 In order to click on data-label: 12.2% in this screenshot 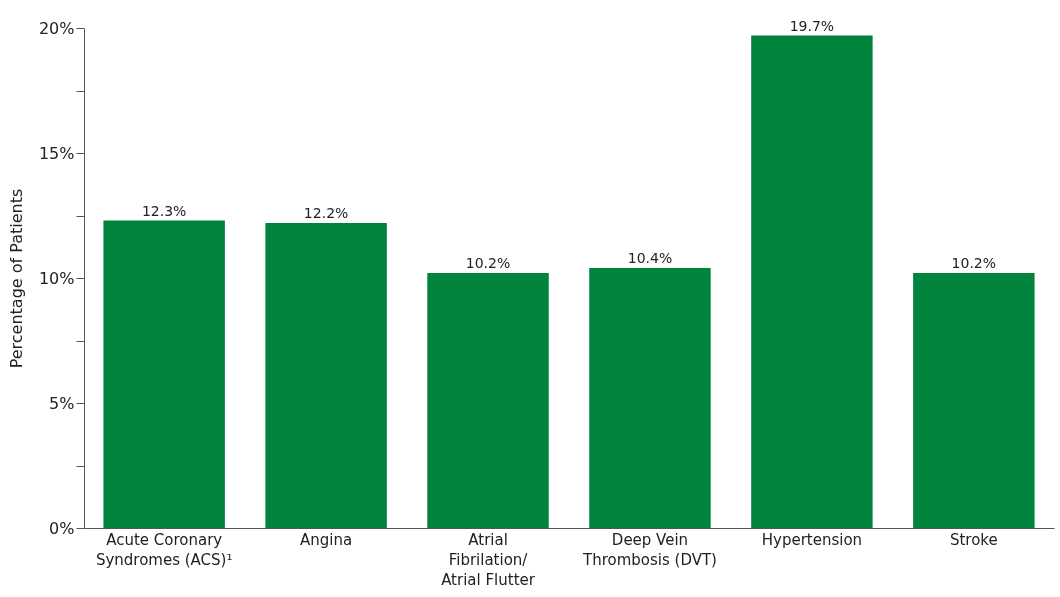, I will do `click(326, 213)`.